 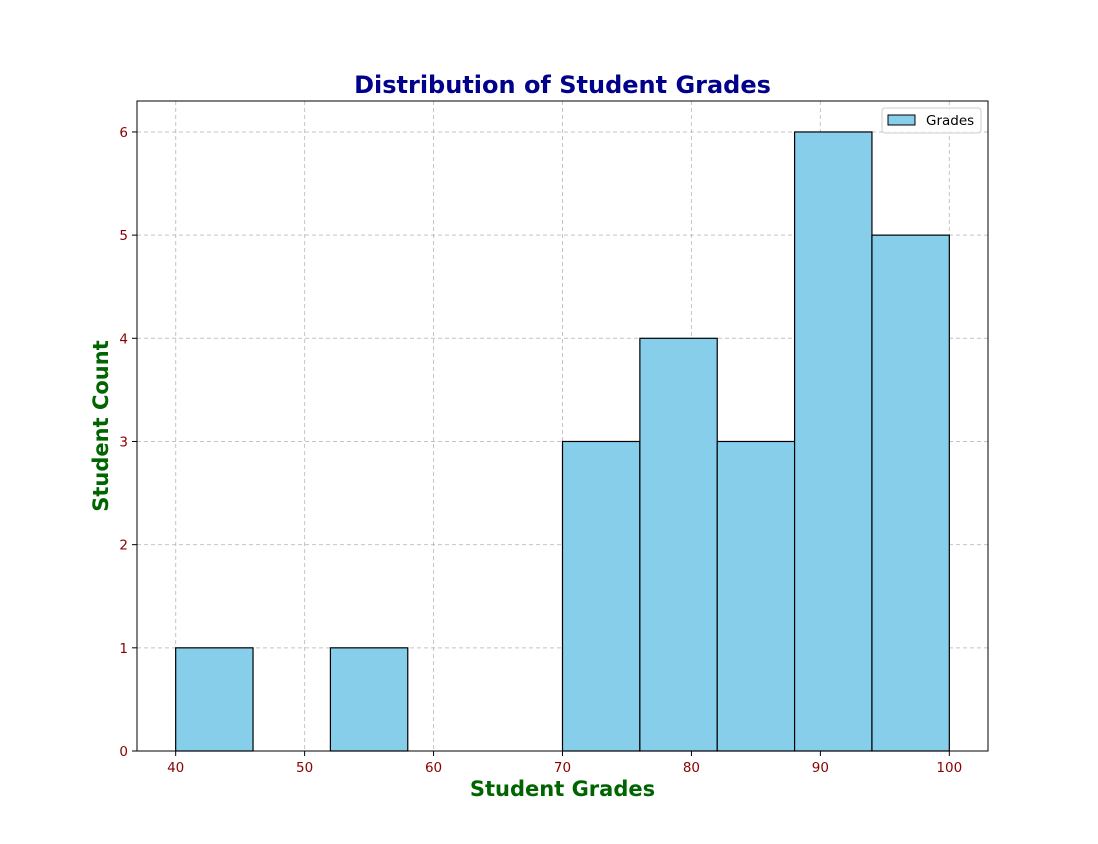 I want to click on x-tick-label: 80, so click(x=691, y=768).